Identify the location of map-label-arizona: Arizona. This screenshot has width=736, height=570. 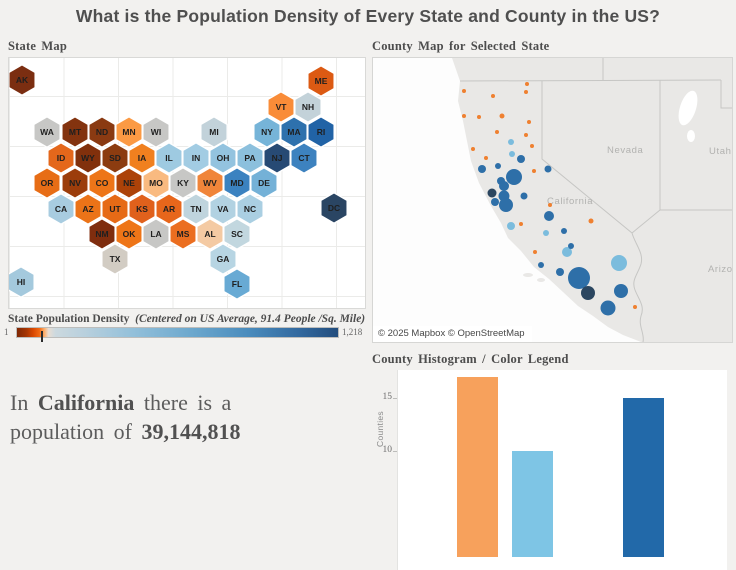
(720, 269).